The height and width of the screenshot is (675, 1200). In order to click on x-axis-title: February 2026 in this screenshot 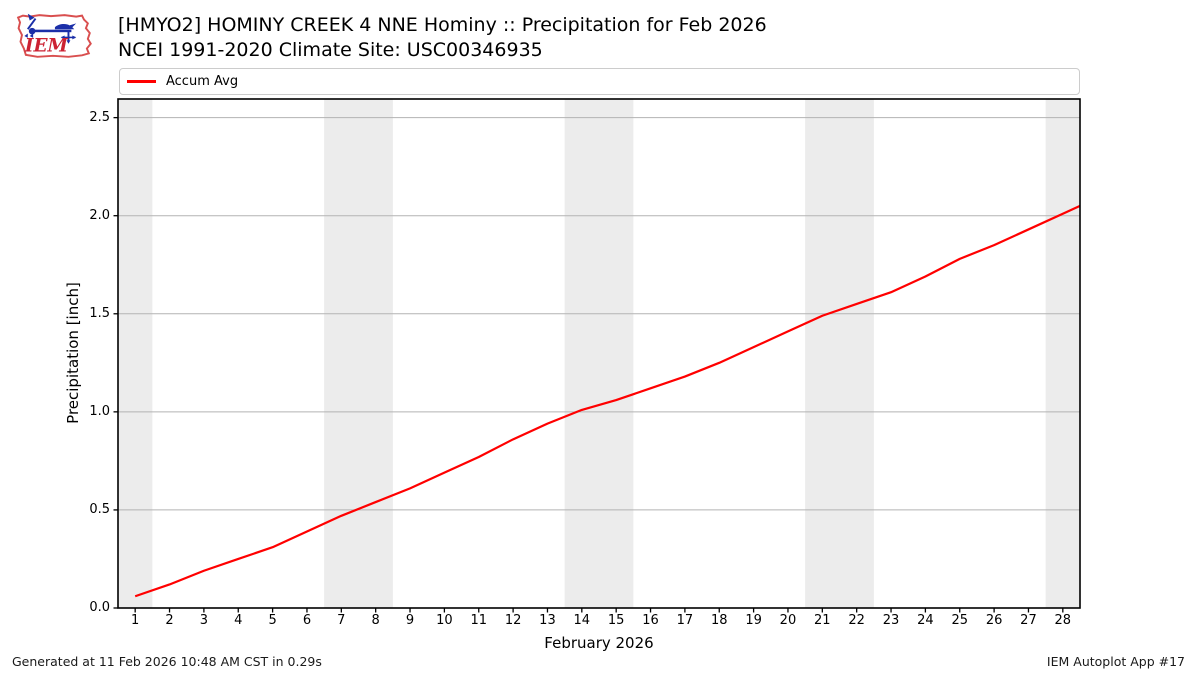, I will do `click(599, 643)`.